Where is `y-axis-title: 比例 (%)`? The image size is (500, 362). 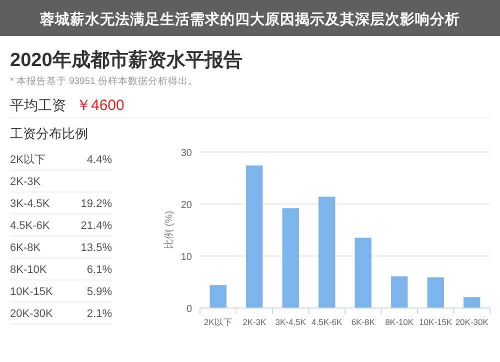
y-axis-title: 比例 (%) is located at coordinates (169, 230).